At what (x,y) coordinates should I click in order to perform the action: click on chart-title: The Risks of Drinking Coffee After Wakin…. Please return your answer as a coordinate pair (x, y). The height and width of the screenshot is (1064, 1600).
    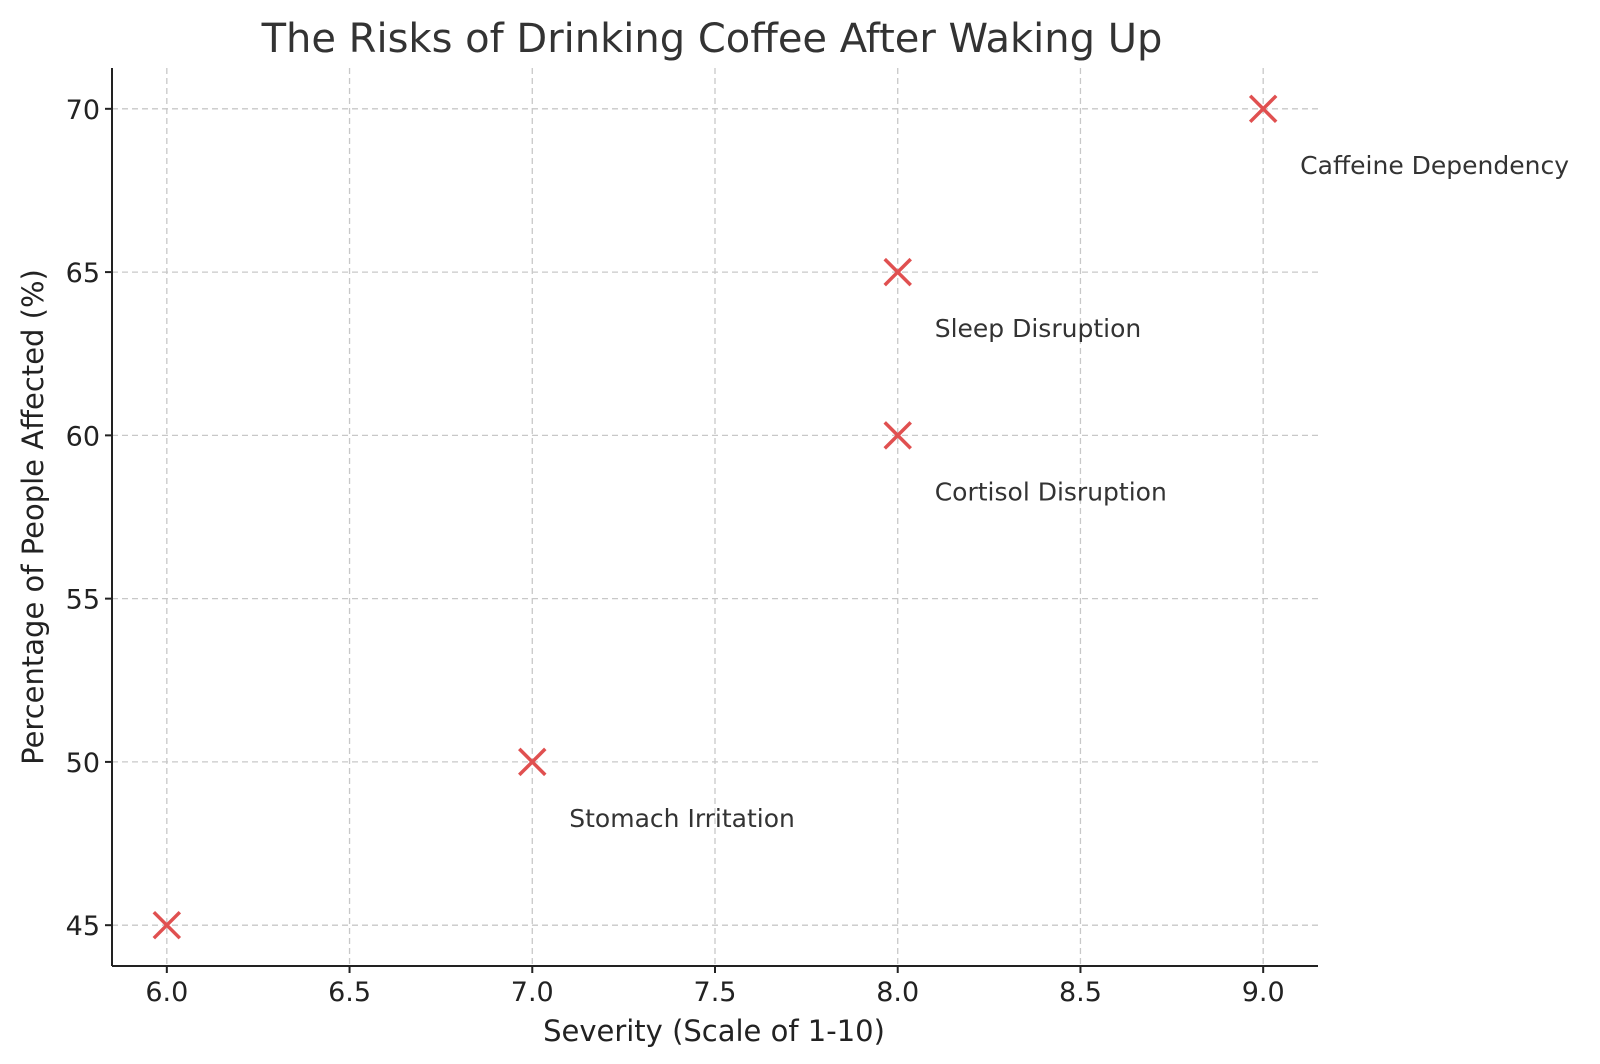
    Looking at the image, I should click on (712, 39).